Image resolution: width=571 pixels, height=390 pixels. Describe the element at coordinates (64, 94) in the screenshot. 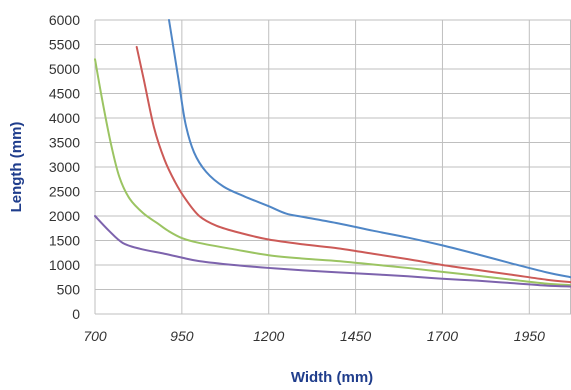

I see `y-tick-label-4500: 4500` at that location.